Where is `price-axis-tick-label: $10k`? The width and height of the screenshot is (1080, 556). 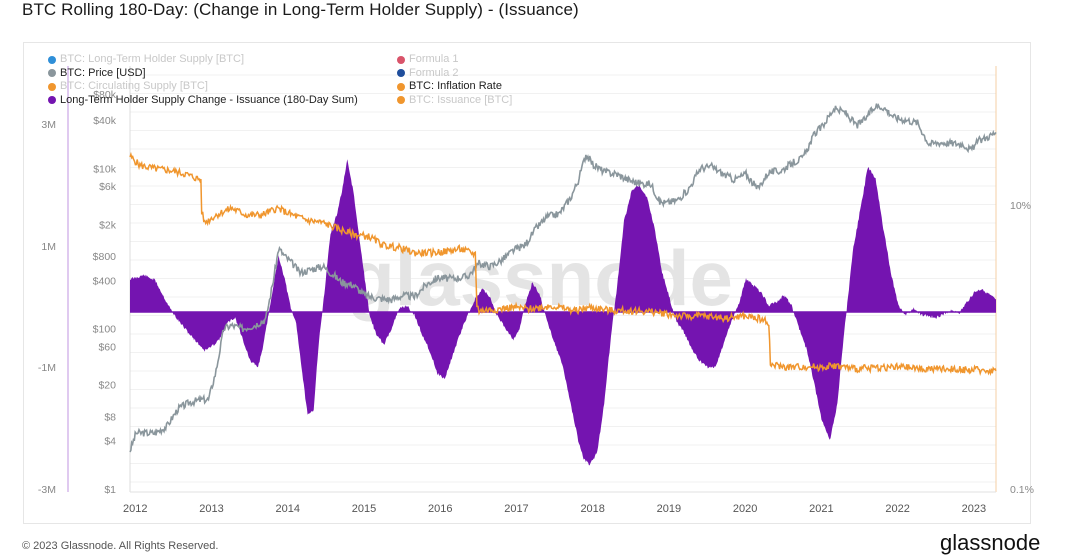
price-axis-tick-label: $10k is located at coordinates (105, 169).